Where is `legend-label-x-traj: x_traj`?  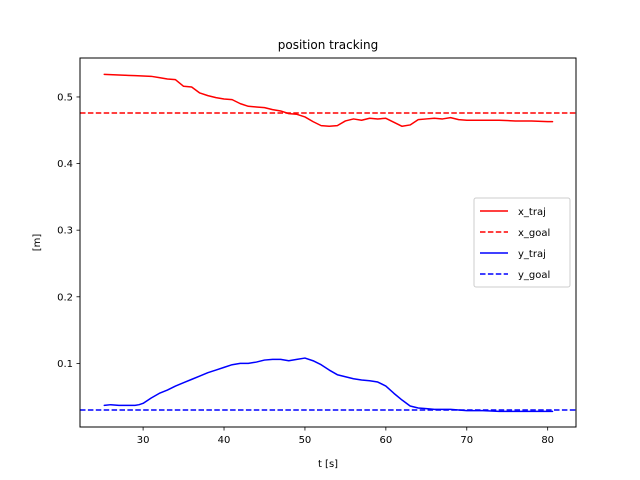
legend-label-x-traj: x_traj is located at coordinates (532, 212).